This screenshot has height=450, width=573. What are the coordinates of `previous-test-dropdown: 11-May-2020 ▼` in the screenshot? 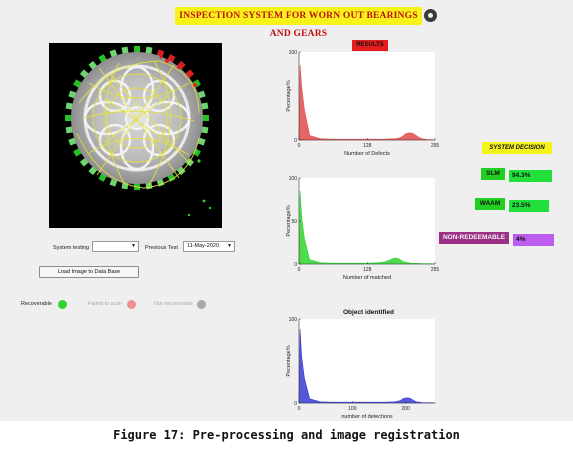 It's located at (209, 246).